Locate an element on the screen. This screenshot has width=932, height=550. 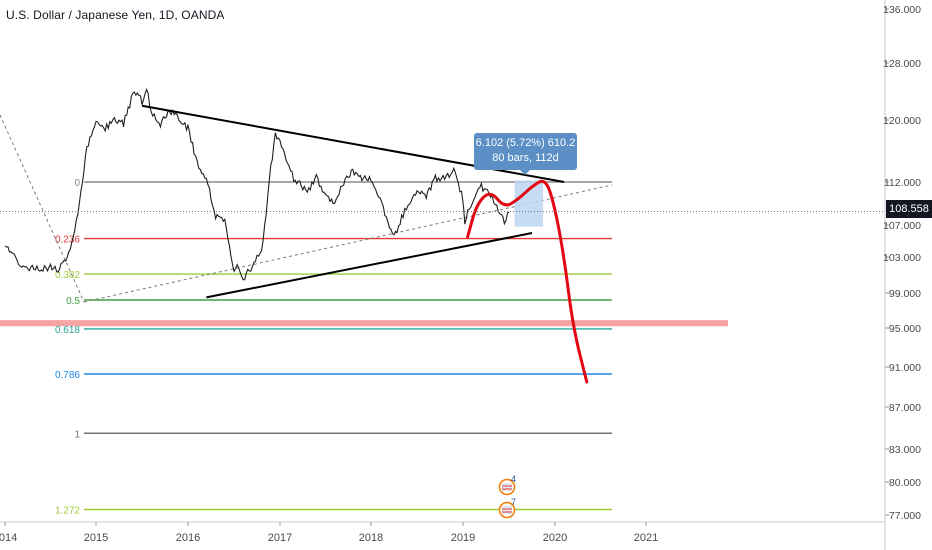
event-marker-count: 7 is located at coordinates (513, 502).